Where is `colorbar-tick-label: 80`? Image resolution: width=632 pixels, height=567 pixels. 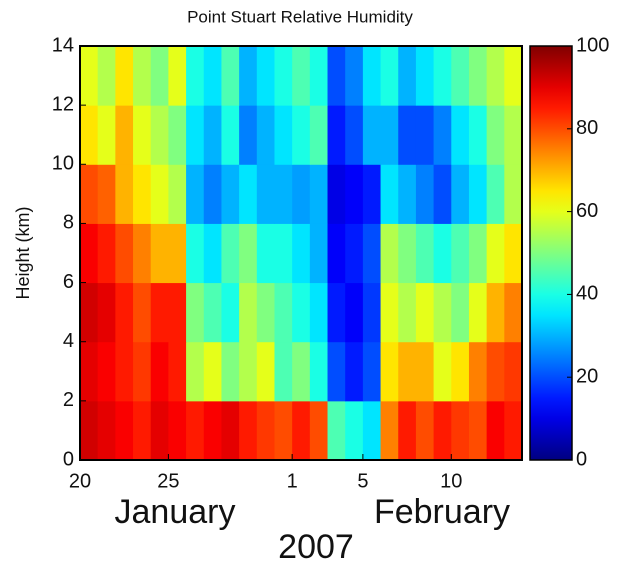 colorbar-tick-label: 80 is located at coordinates (587, 128).